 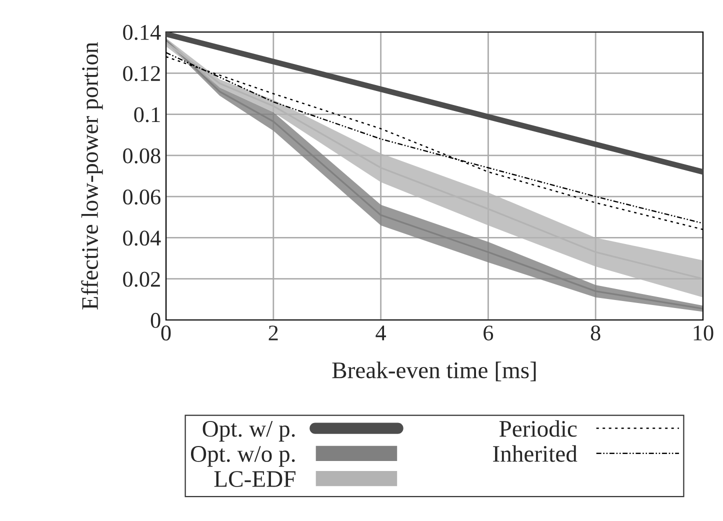 I want to click on y-tick-label: 0.14, so click(x=142, y=32).